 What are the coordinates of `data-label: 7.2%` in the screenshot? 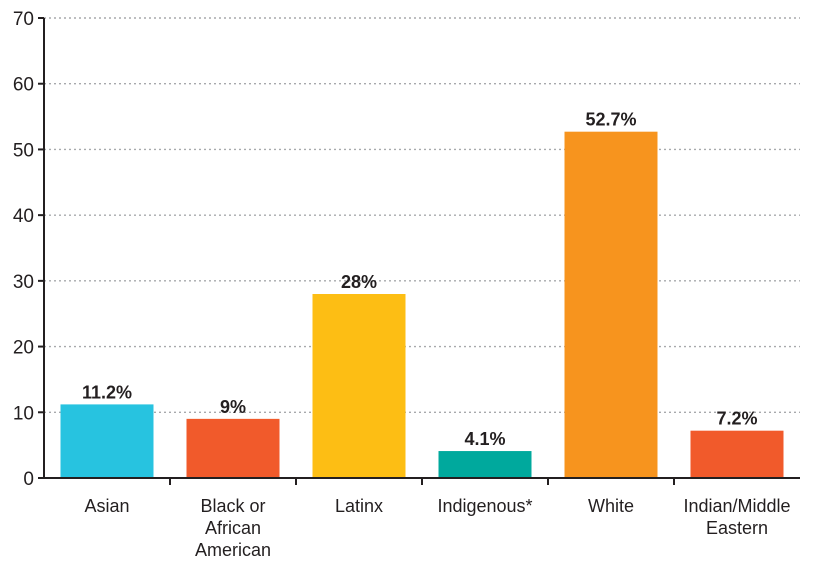 It's located at (736, 419).